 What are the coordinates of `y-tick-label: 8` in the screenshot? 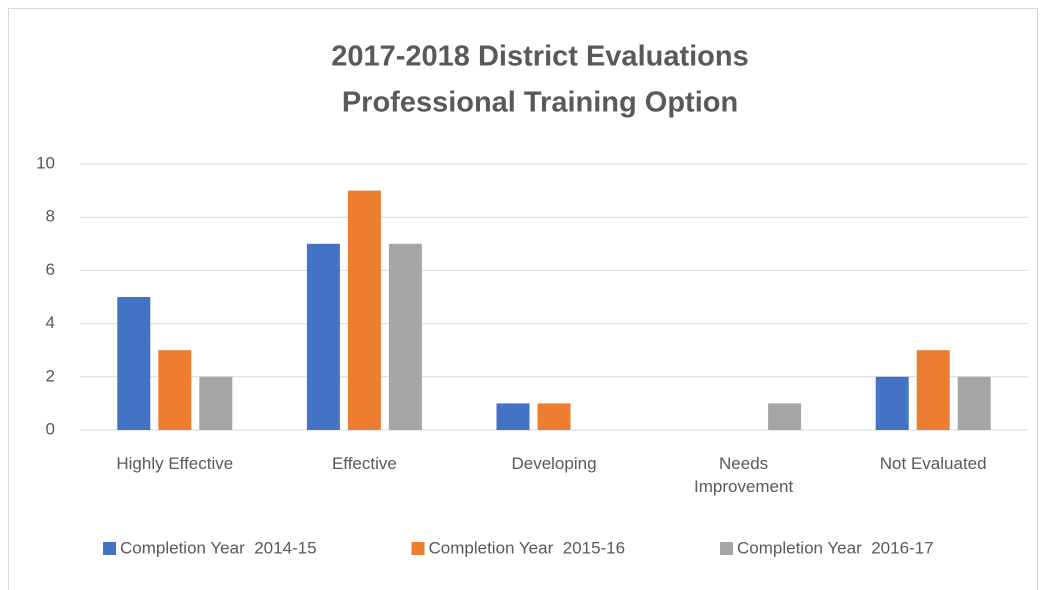 It's located at (50, 216).